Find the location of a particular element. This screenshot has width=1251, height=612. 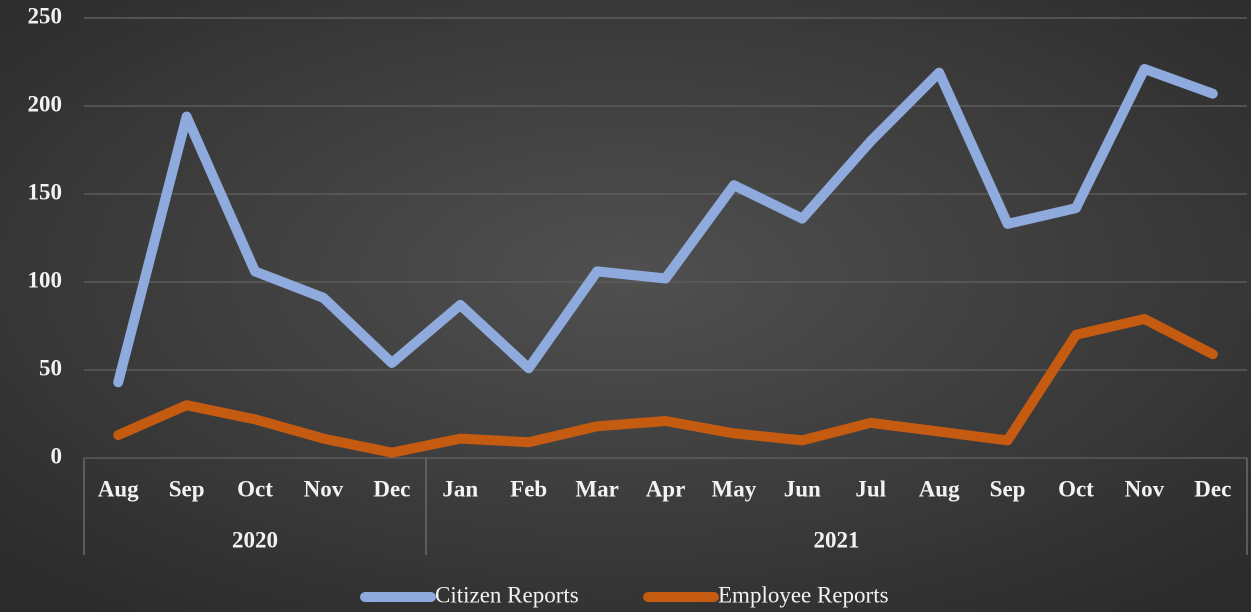

y-tick-label: 200 is located at coordinates (45, 103).